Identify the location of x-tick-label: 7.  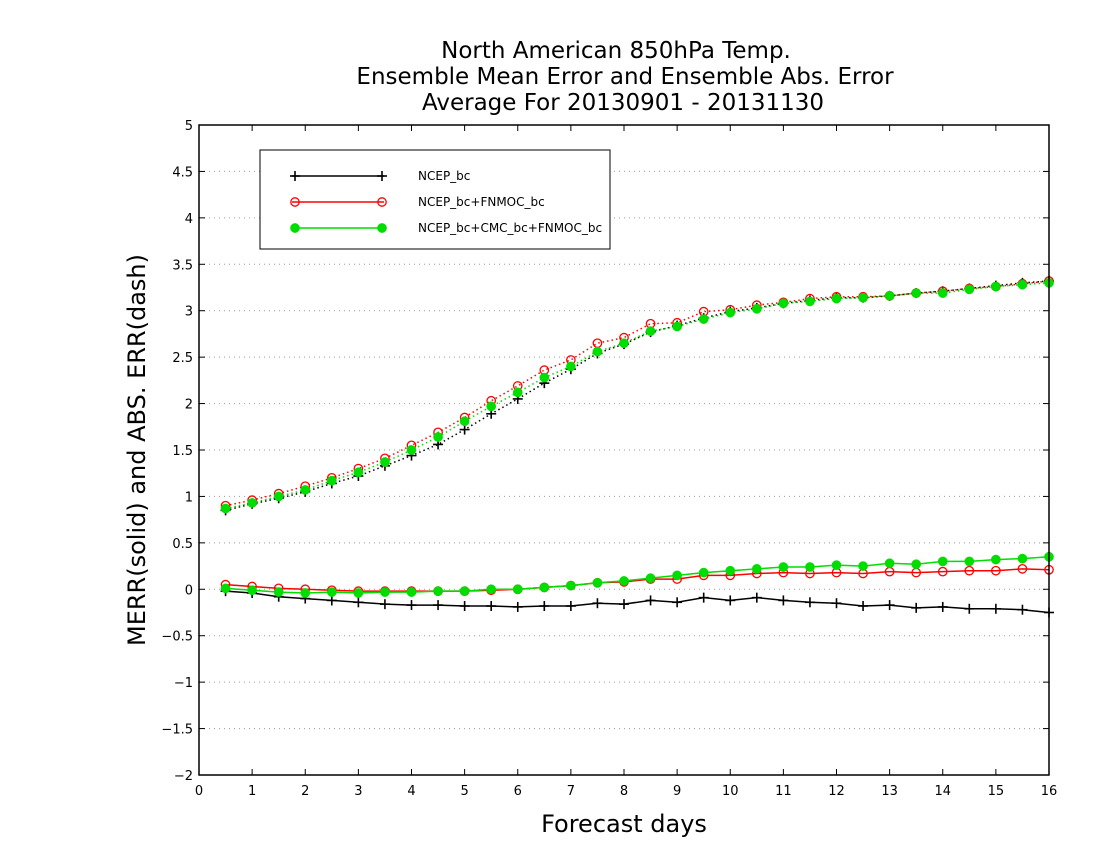
(571, 791).